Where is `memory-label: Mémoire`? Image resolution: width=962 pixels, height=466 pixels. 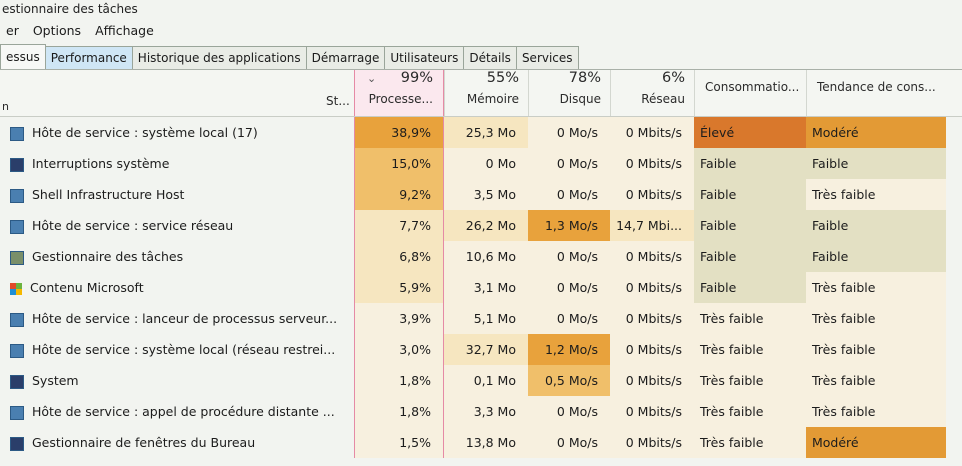
memory-label: Mémoire is located at coordinates (492, 99).